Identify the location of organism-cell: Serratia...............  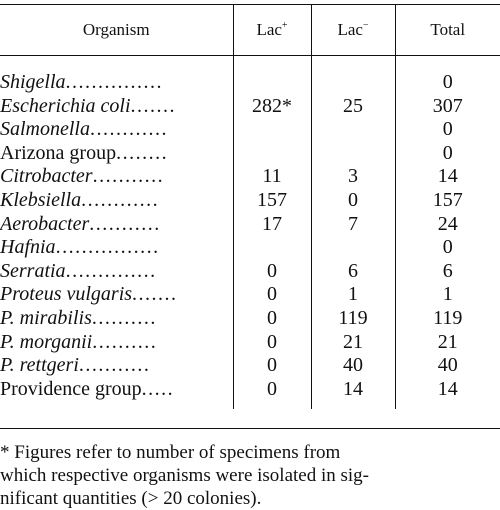
(116, 272).